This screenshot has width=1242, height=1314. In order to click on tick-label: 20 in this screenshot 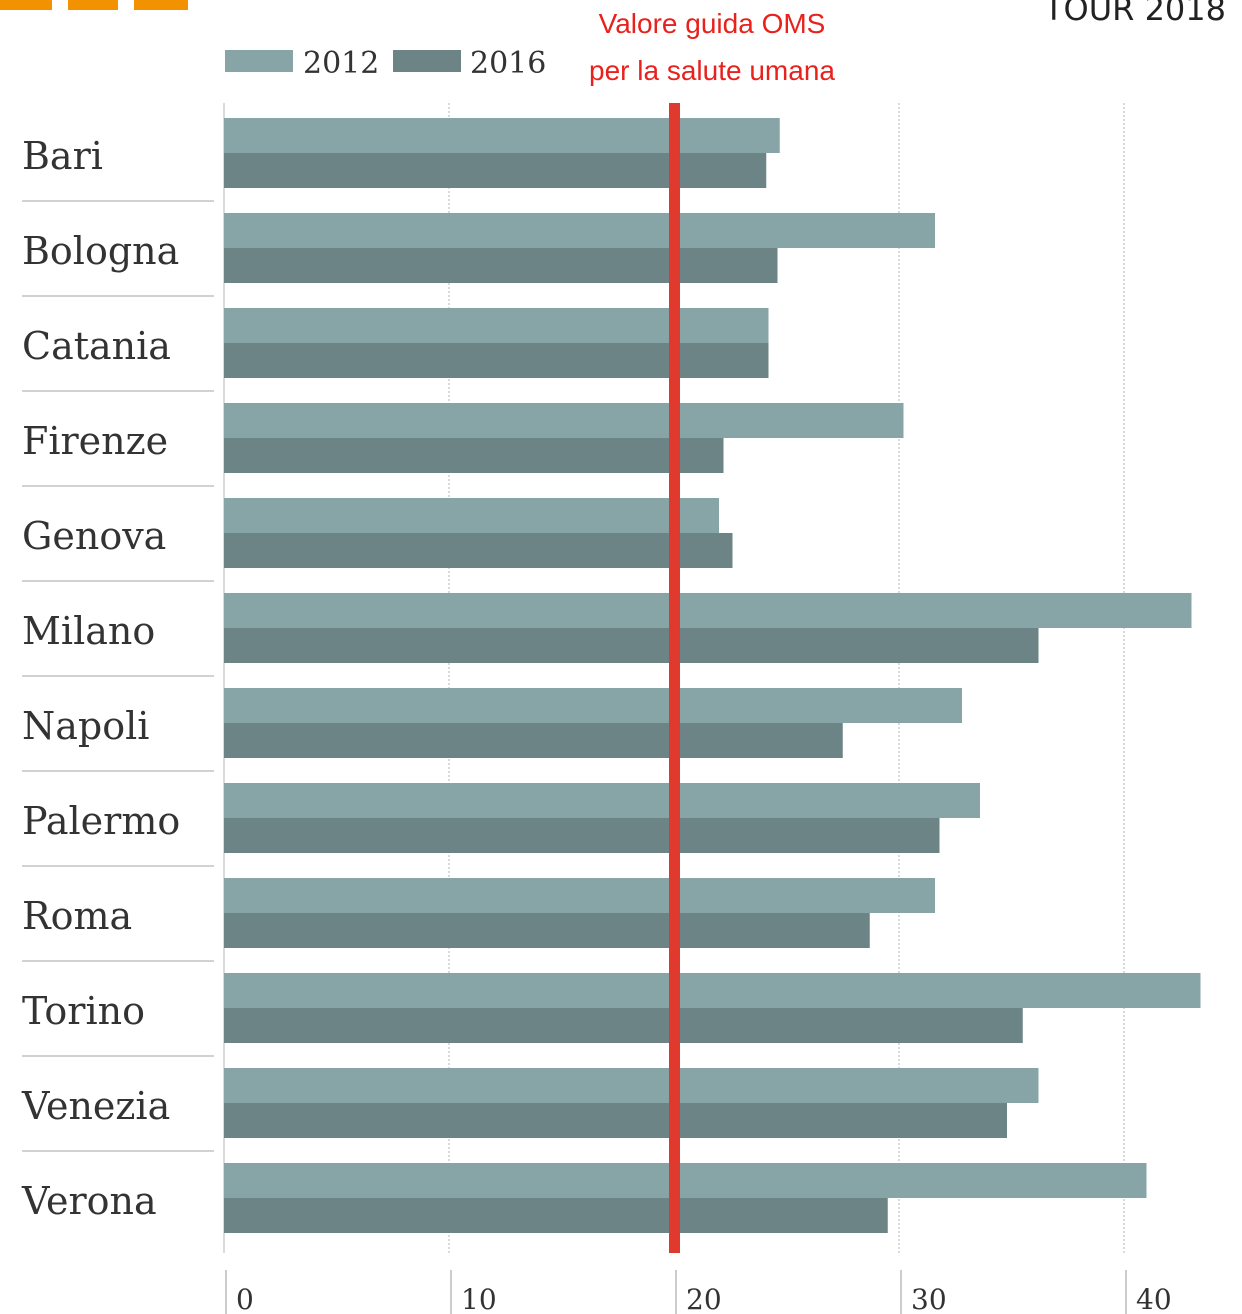, I will do `click(704, 1298)`.